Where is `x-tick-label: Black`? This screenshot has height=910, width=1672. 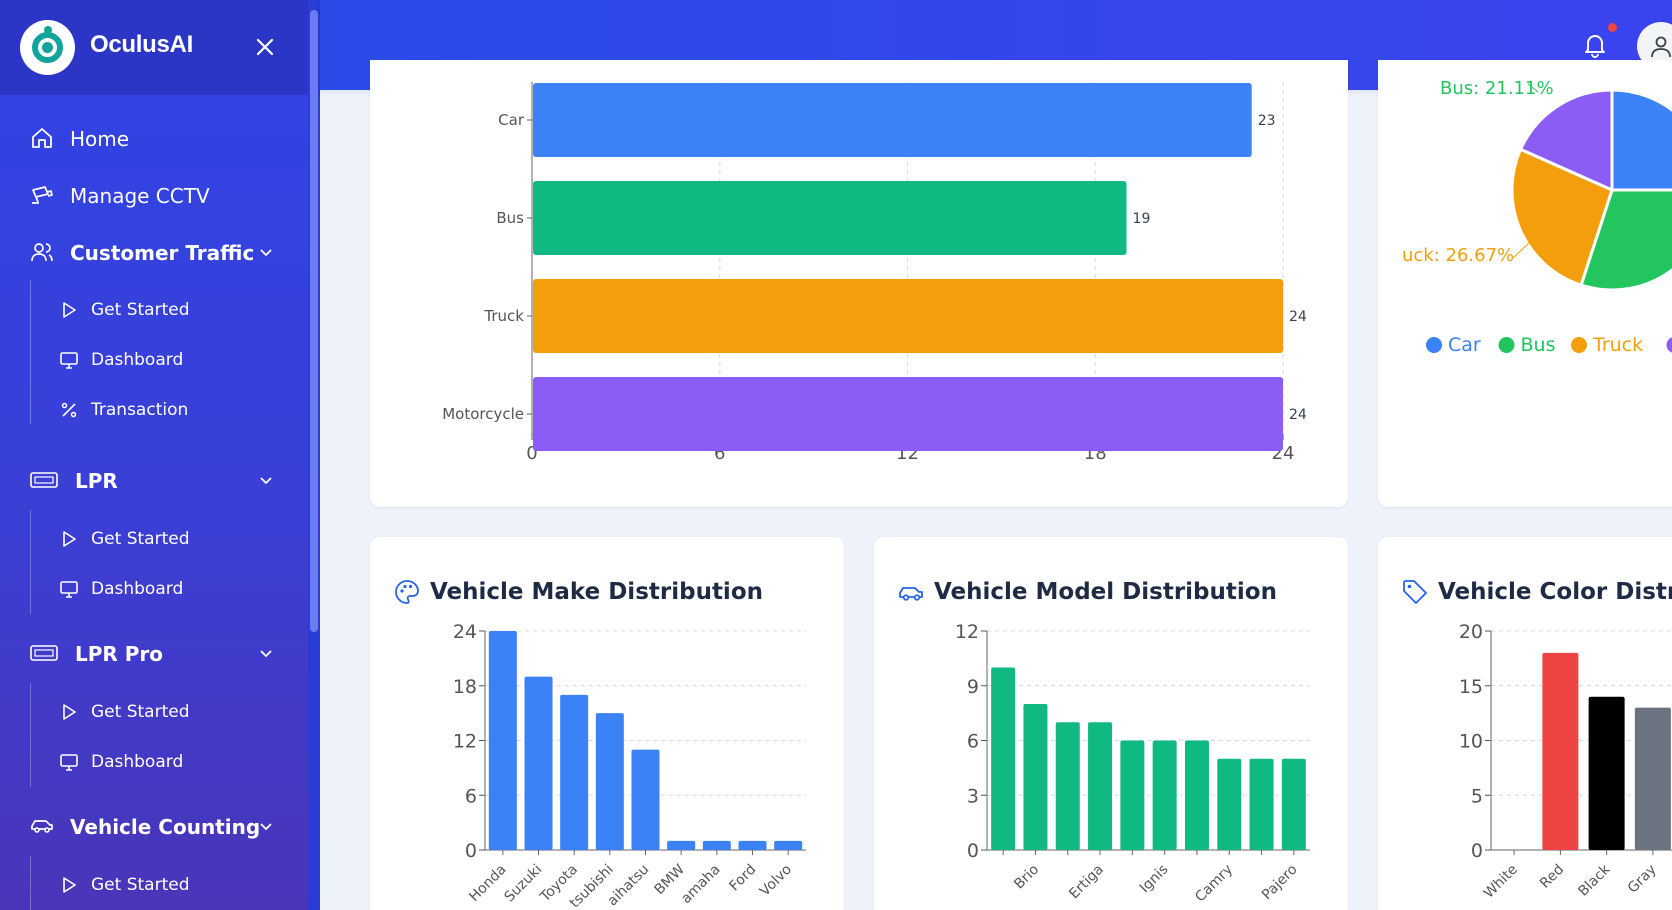 x-tick-label: Black is located at coordinates (1594, 880).